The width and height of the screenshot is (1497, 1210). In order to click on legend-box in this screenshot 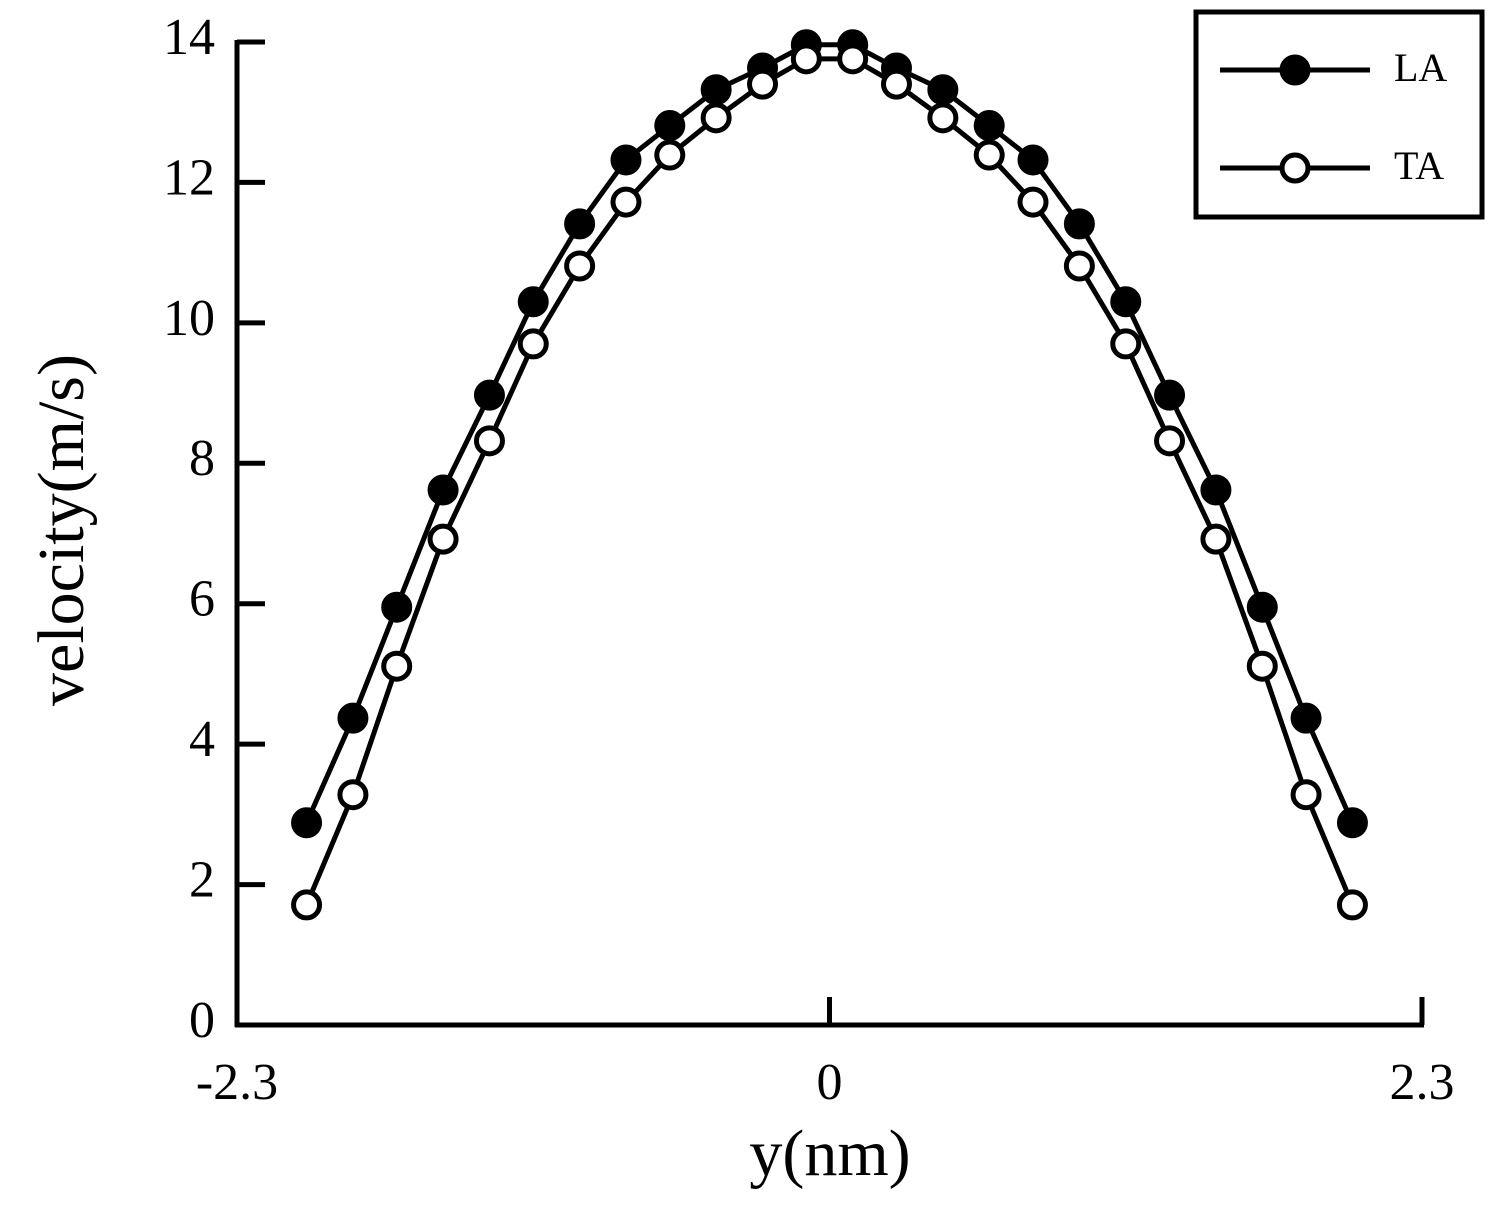, I will do `click(1339, 114)`.